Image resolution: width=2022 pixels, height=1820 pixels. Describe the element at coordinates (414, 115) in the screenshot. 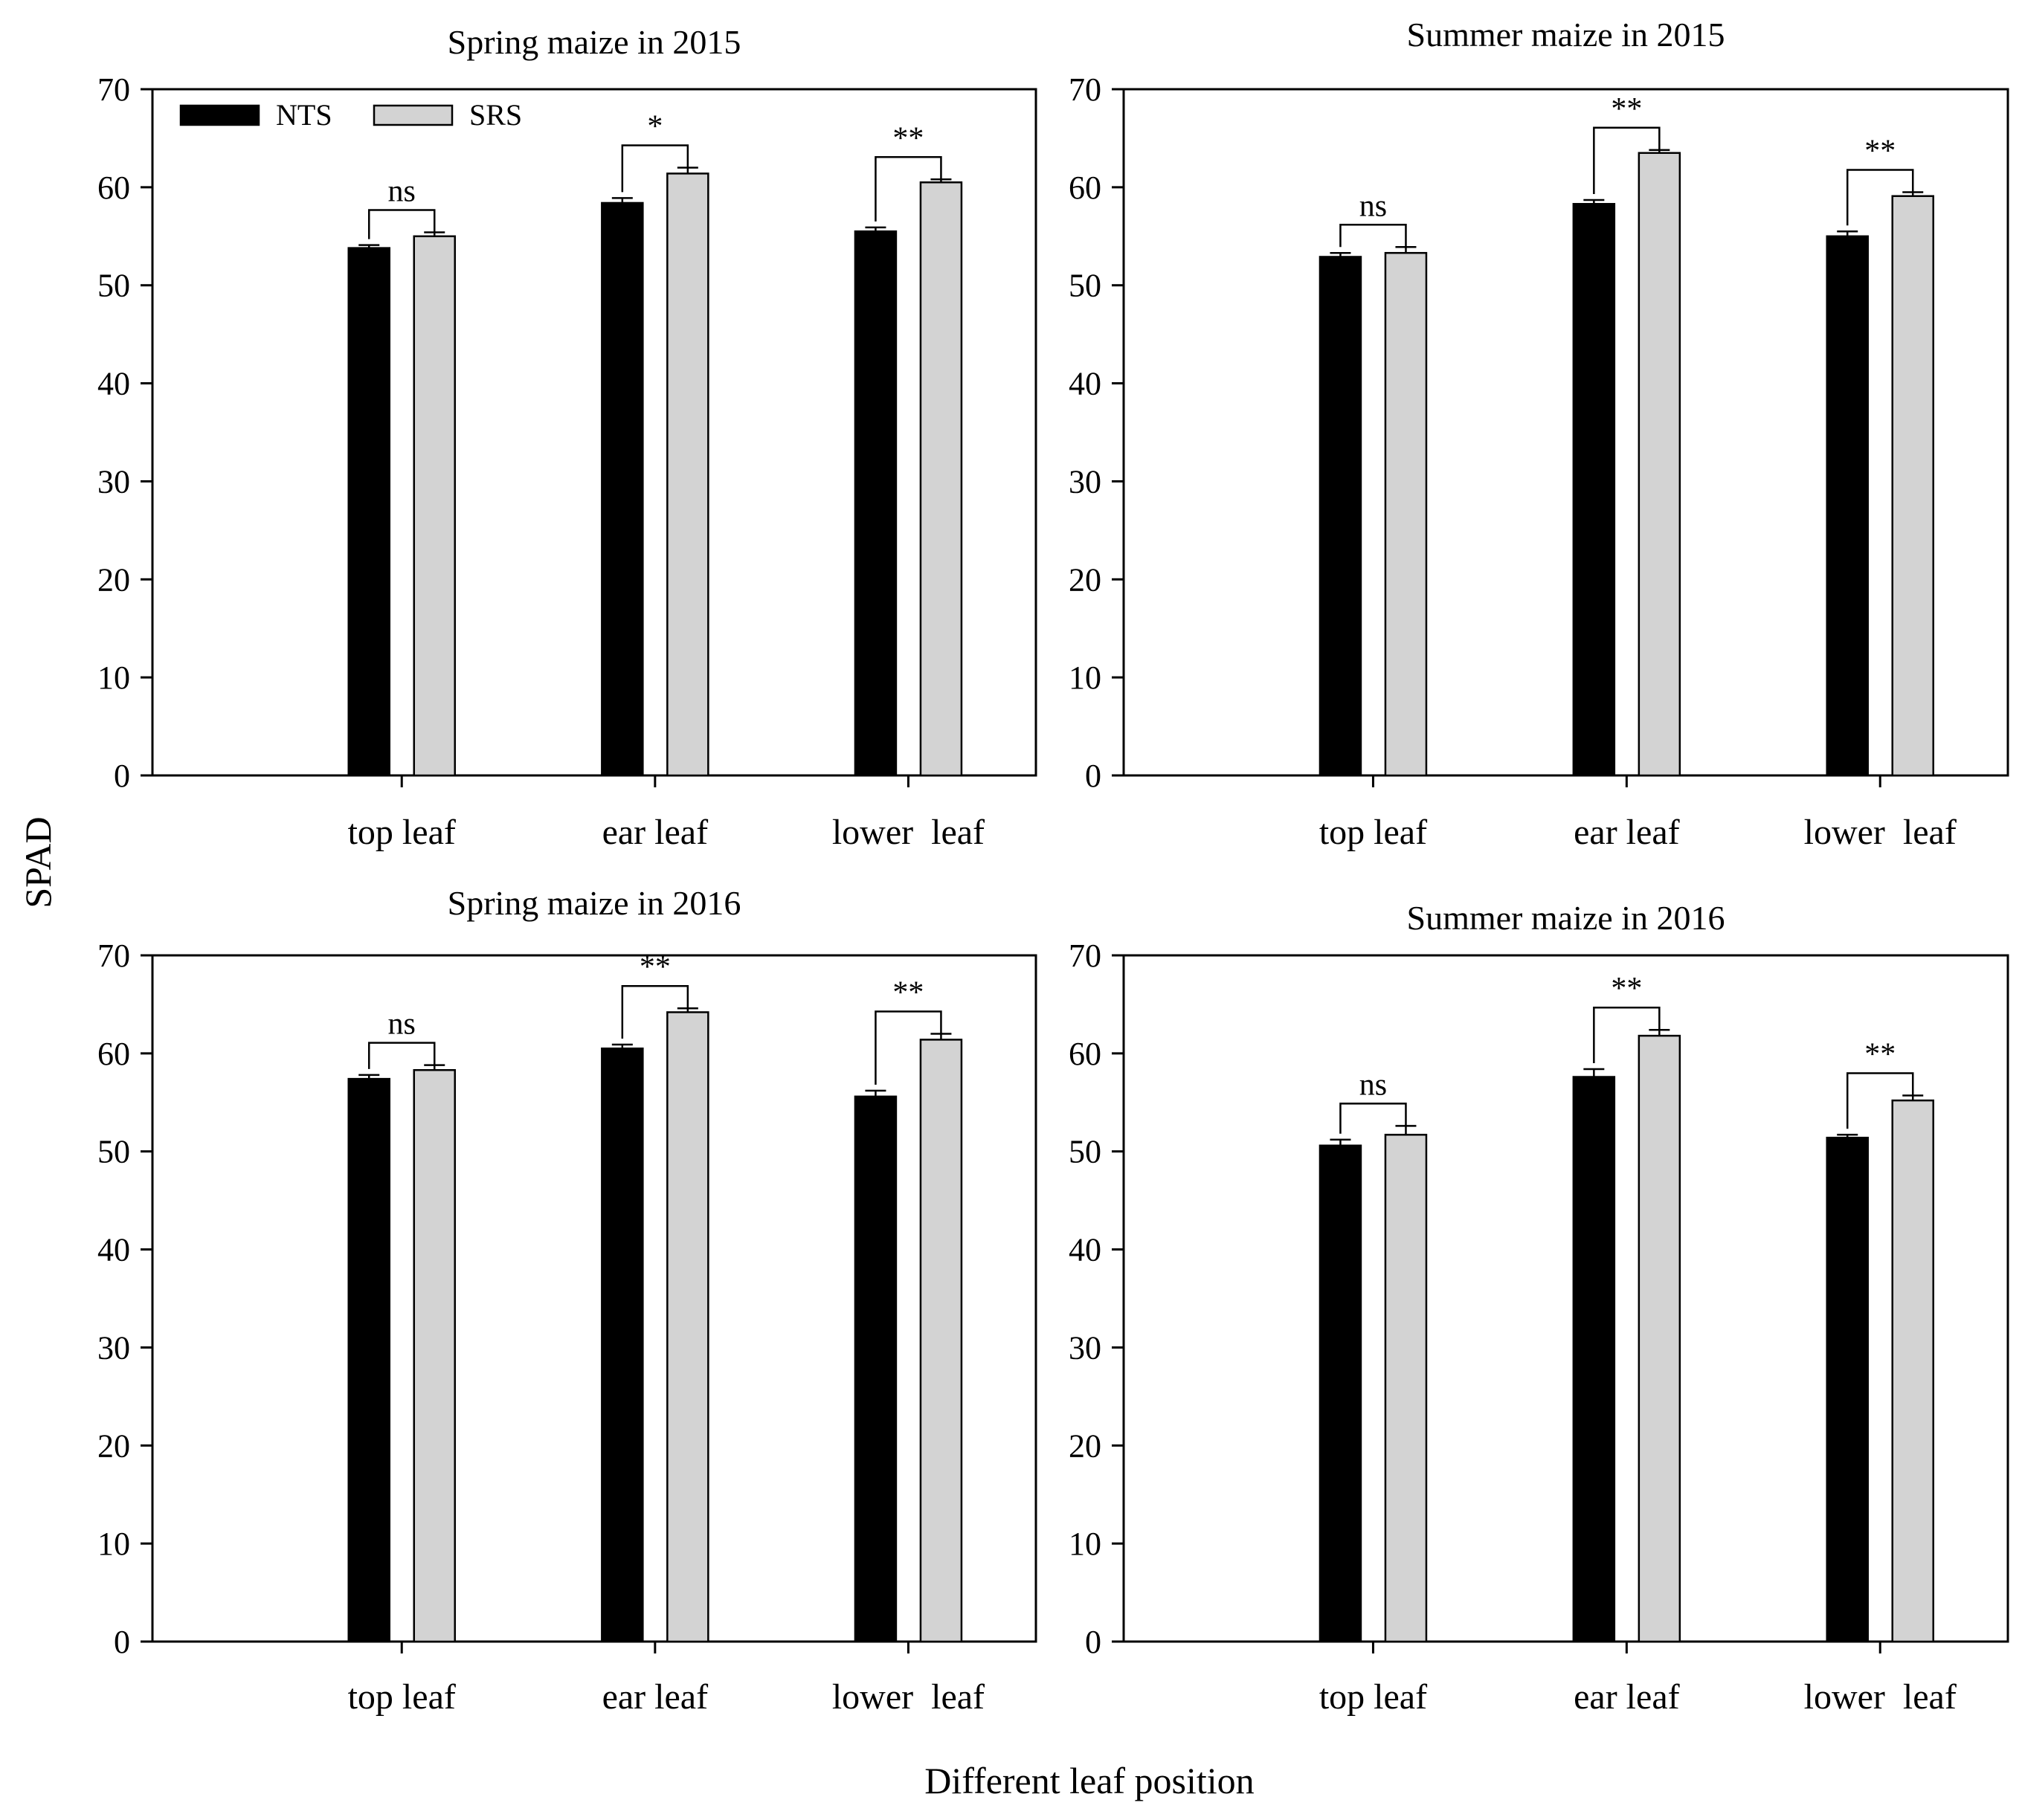

I see `legend-swatch-srs` at that location.